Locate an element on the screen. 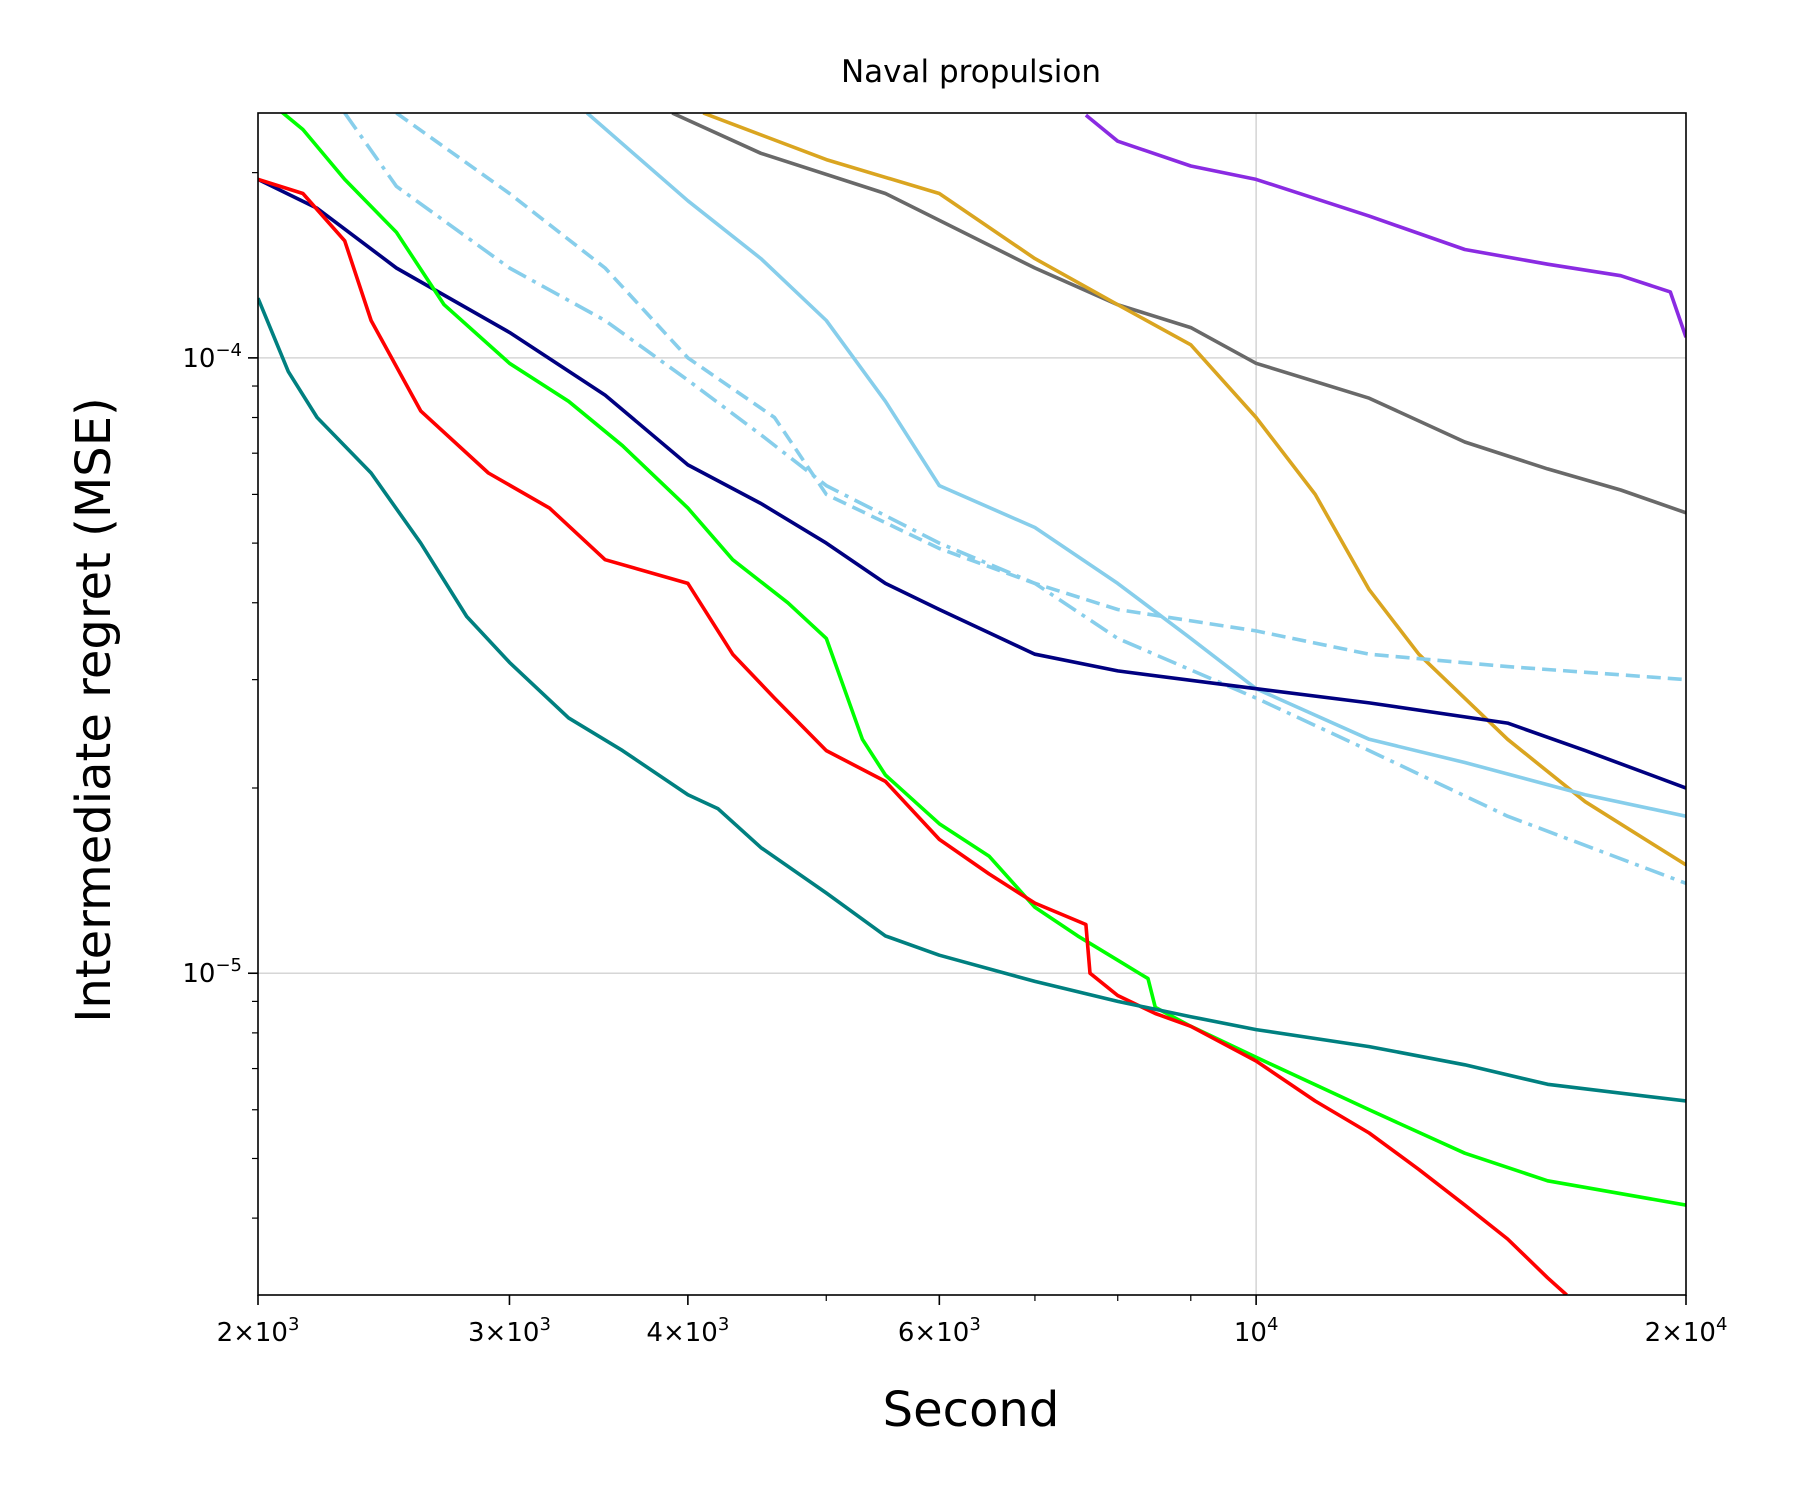 Image resolution: width=1800 pixels, height=1500 pixels. y-tick-label: 10⁻⁴ is located at coordinates (212, 357).